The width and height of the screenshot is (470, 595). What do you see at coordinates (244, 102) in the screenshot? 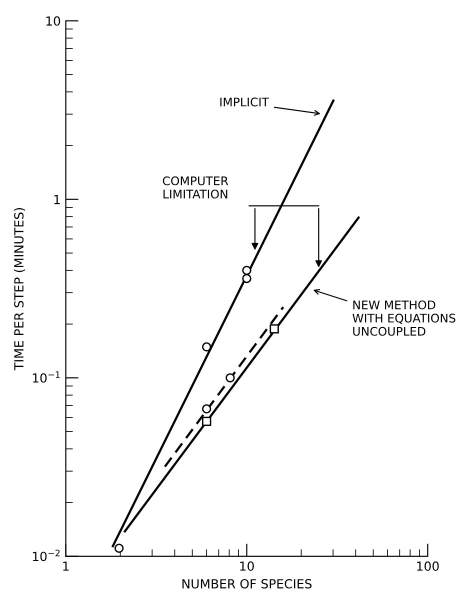
I see `annotation: IMPLICIT` at bounding box center [244, 102].